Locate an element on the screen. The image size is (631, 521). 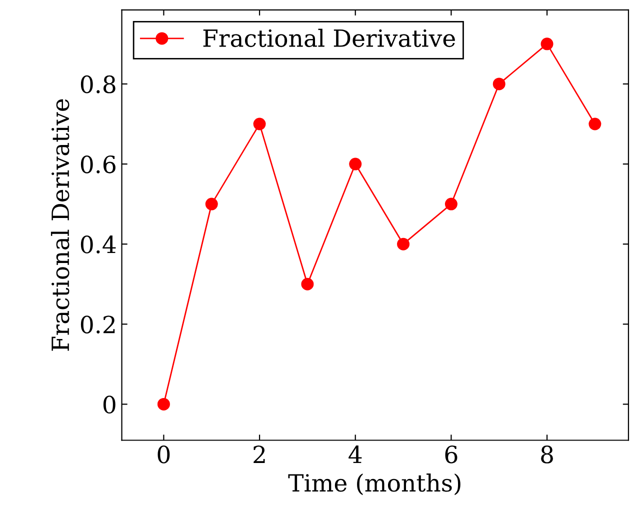
x-tick-label: 2 is located at coordinates (259, 455).